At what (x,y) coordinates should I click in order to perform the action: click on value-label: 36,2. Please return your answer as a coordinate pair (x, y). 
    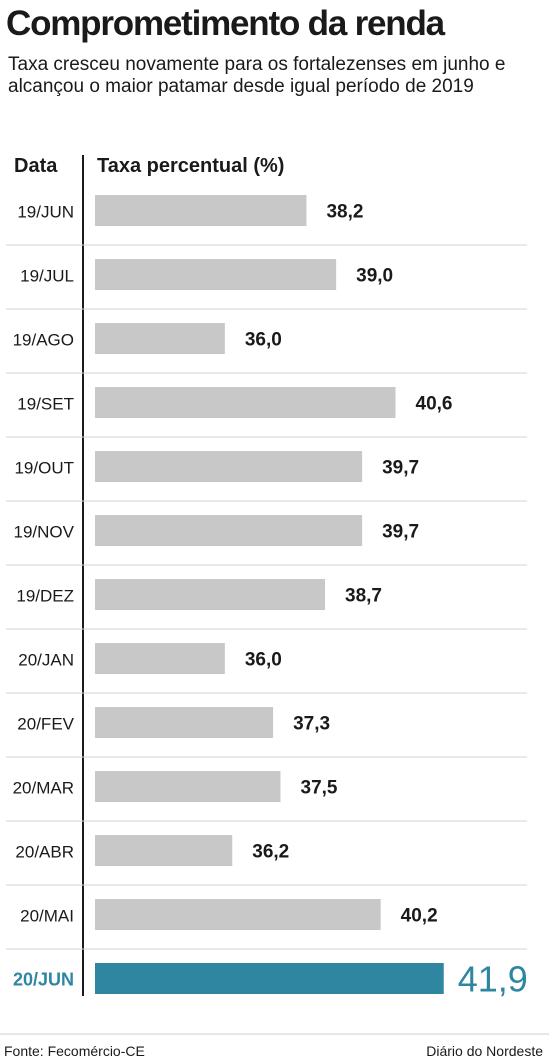
    Looking at the image, I should click on (270, 852).